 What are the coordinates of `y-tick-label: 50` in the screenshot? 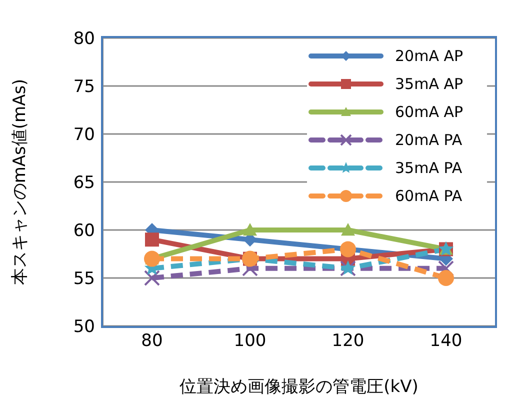 It's located at (84, 327).